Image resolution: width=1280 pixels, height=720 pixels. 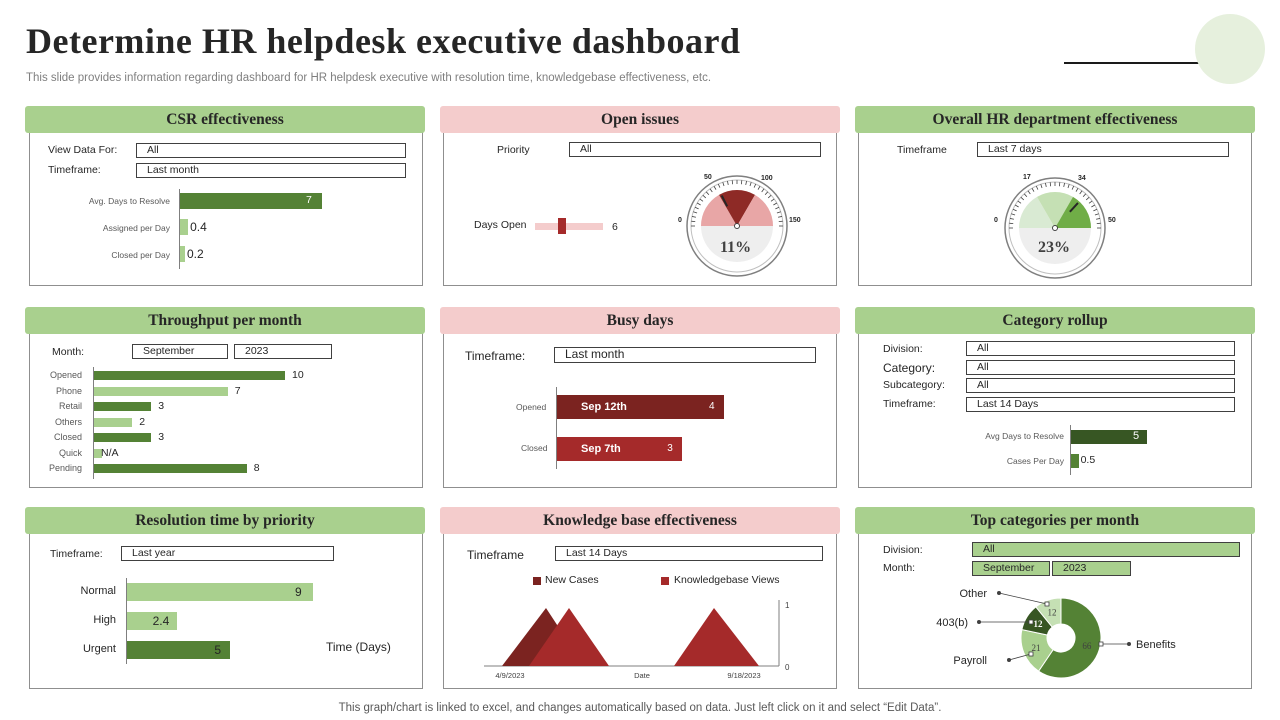 What do you see at coordinates (787, 605) in the screenshot?
I see `kb-y-tick: 1` at bounding box center [787, 605].